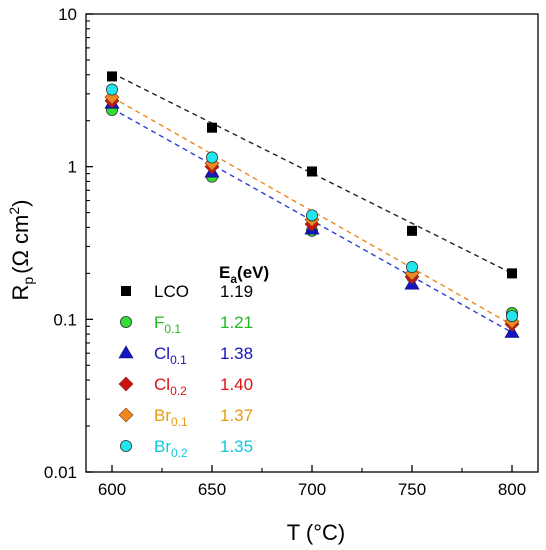  I want to click on x-axis-label: T (°C), so click(316, 532).